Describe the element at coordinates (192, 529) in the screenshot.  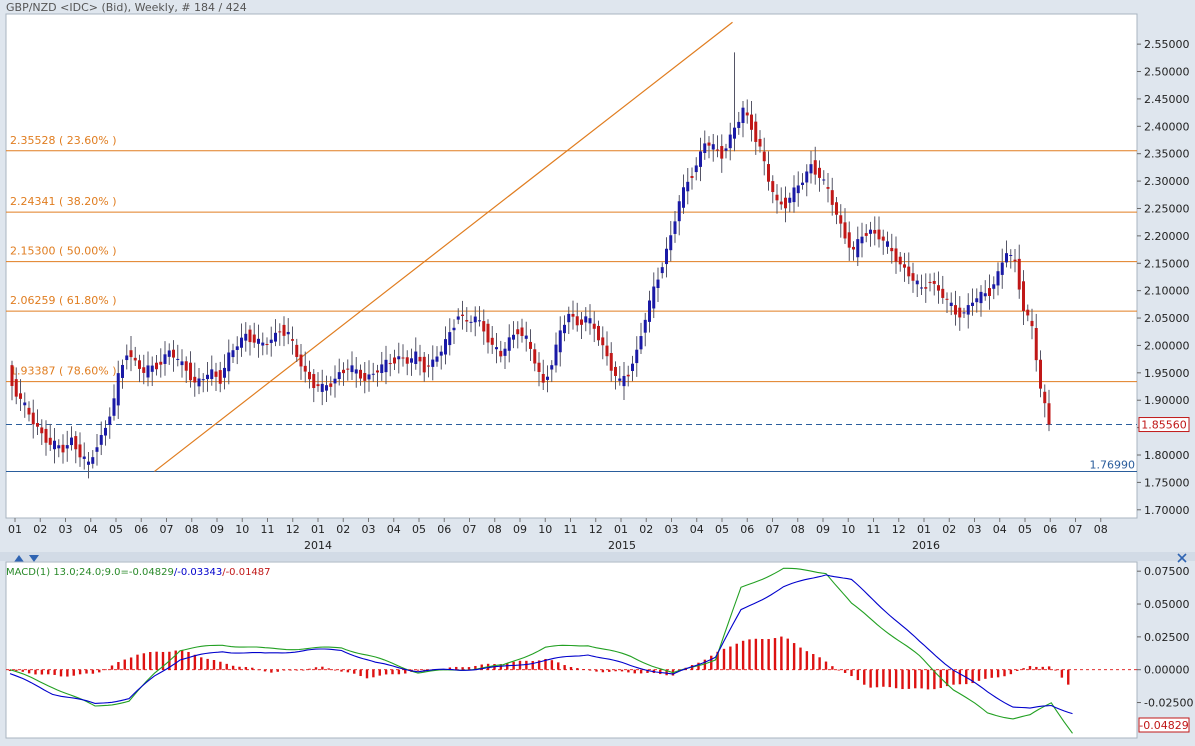
I see `time-axis-label: 08` at that location.